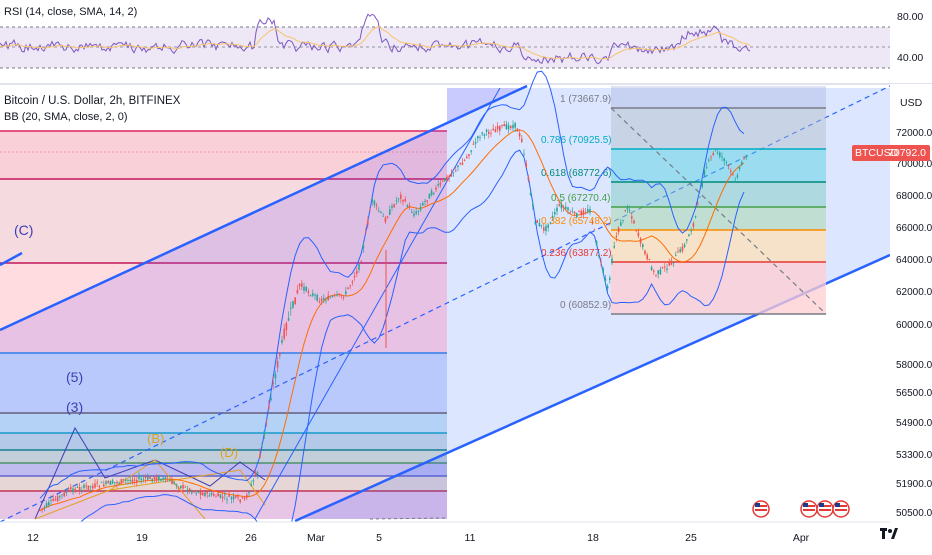 This screenshot has height=555, width=932. I want to click on price-tick-label: 72000.0, so click(914, 133).